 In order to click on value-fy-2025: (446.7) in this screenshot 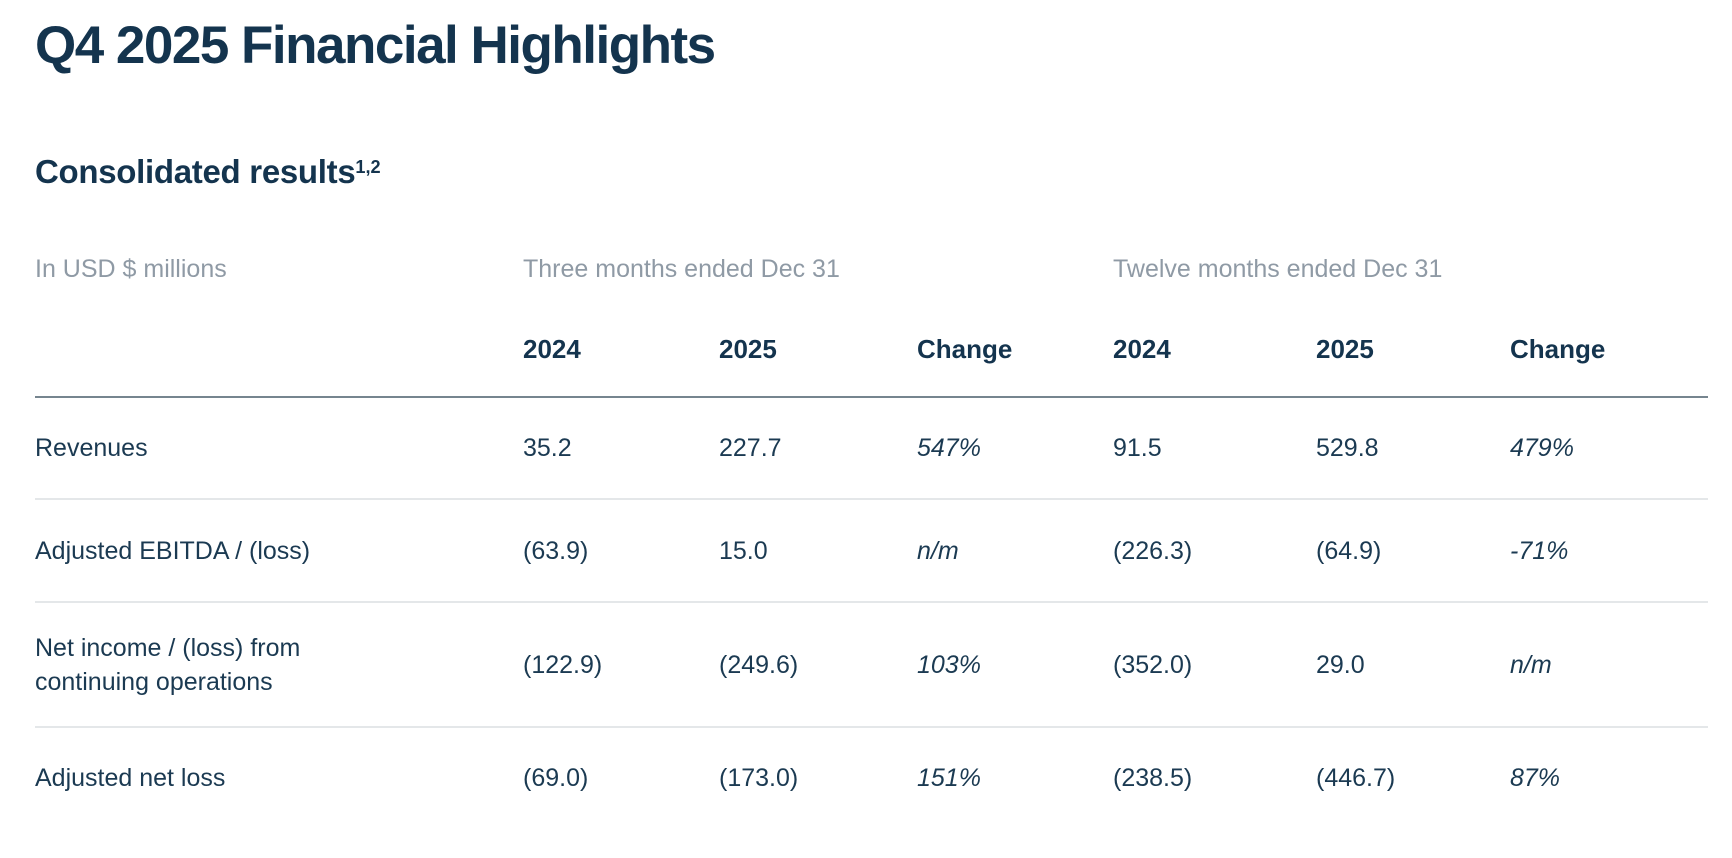, I will do `click(1356, 778)`.